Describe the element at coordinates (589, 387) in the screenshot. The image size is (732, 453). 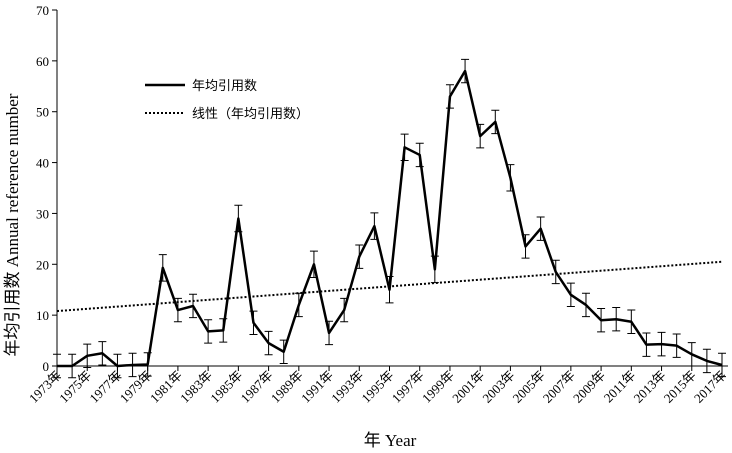
I see `x-tick-label: 2009年` at that location.